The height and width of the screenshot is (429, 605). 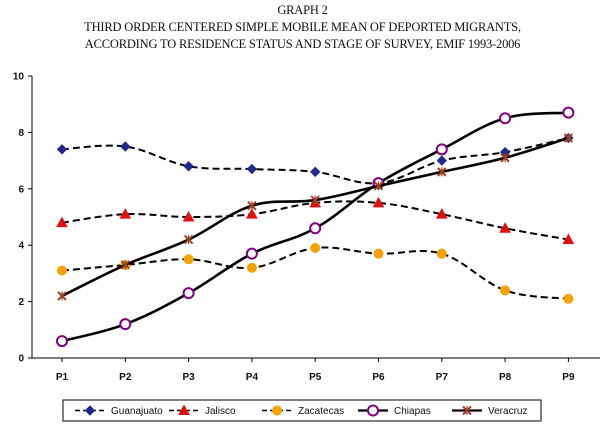 What do you see at coordinates (467, 410) in the screenshot?
I see `legend-marker-veracruz` at bounding box center [467, 410].